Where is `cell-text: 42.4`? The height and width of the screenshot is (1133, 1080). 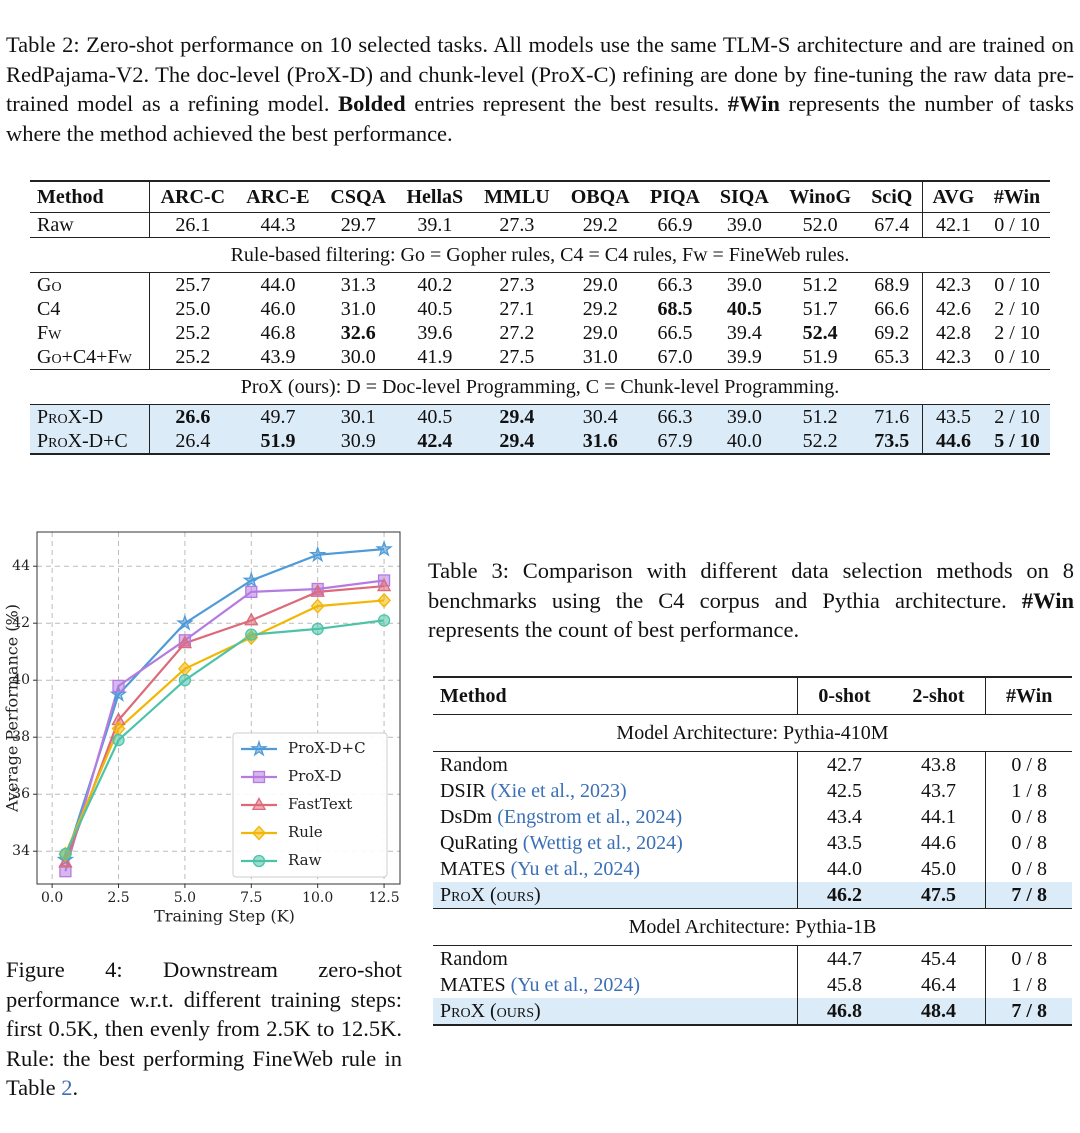
cell-text: 42.4 is located at coordinates (435, 441).